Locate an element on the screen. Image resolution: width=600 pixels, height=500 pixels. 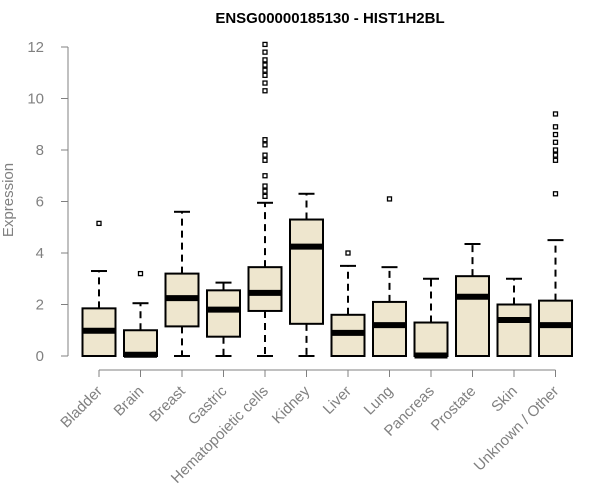
y-tick-label: 0 is located at coordinates (40, 356).